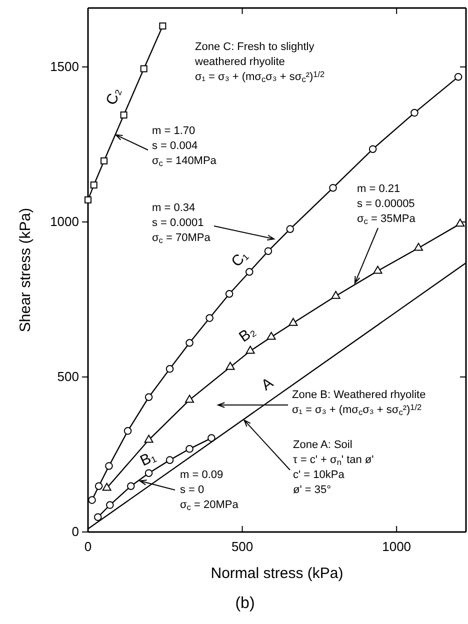 This screenshot has width=468, height=624. Describe the element at coordinates (240, 258) in the screenshot. I see `legend-label: C₁` at that location.